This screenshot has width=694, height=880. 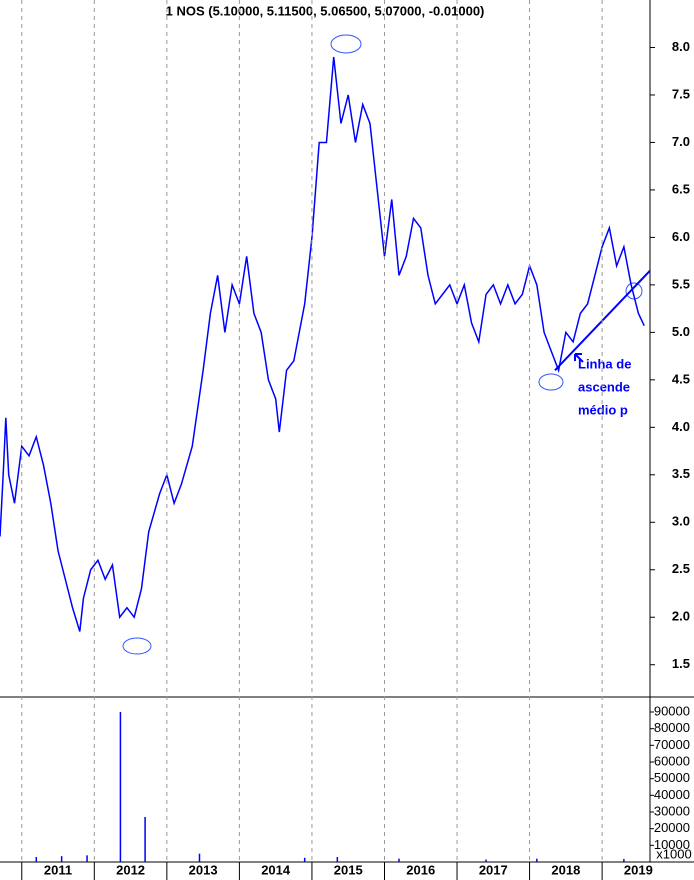 What do you see at coordinates (672, 827) in the screenshot?
I see `y-tick-label: 20000` at bounding box center [672, 827].